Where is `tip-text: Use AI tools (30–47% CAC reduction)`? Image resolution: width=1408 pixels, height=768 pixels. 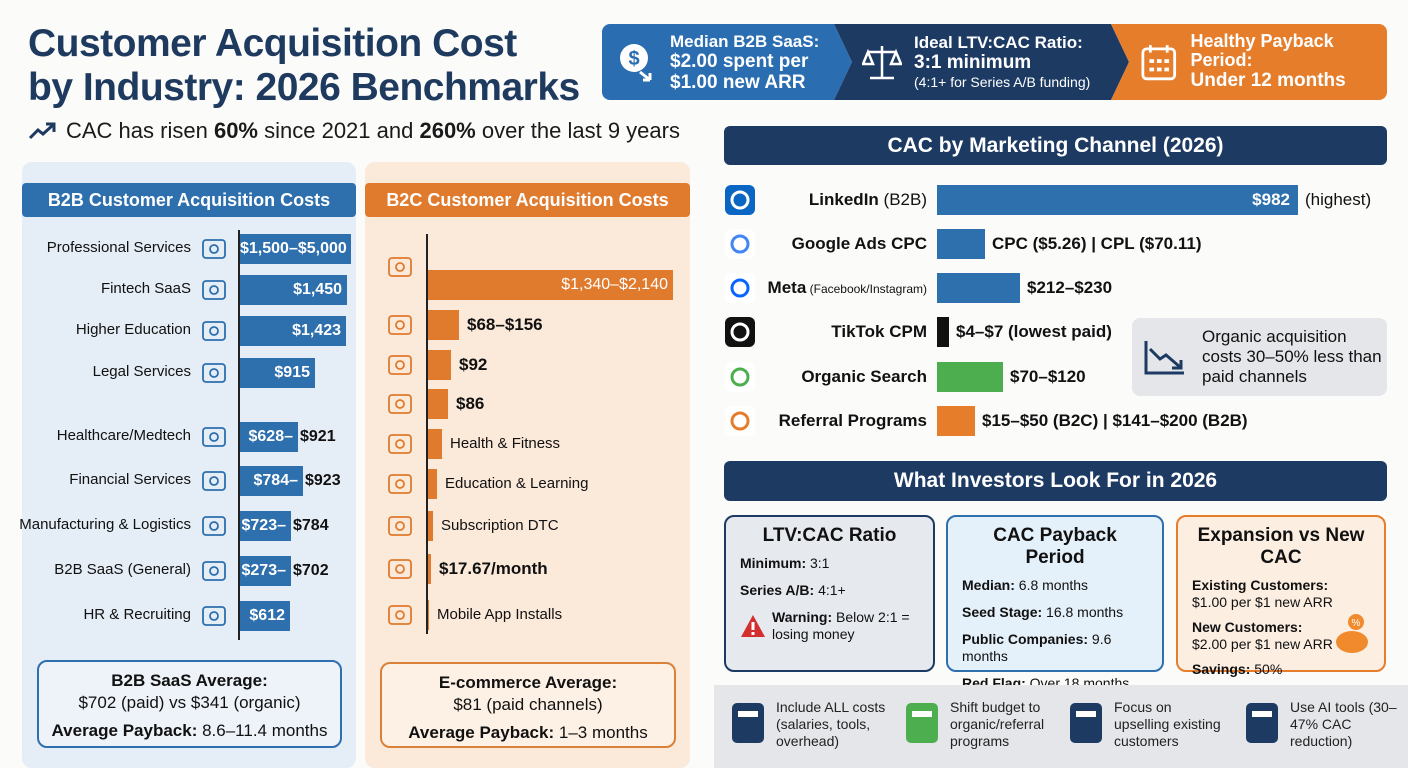
tip-text: Use AI tools (30–47% CAC reduction) is located at coordinates (1343, 724).